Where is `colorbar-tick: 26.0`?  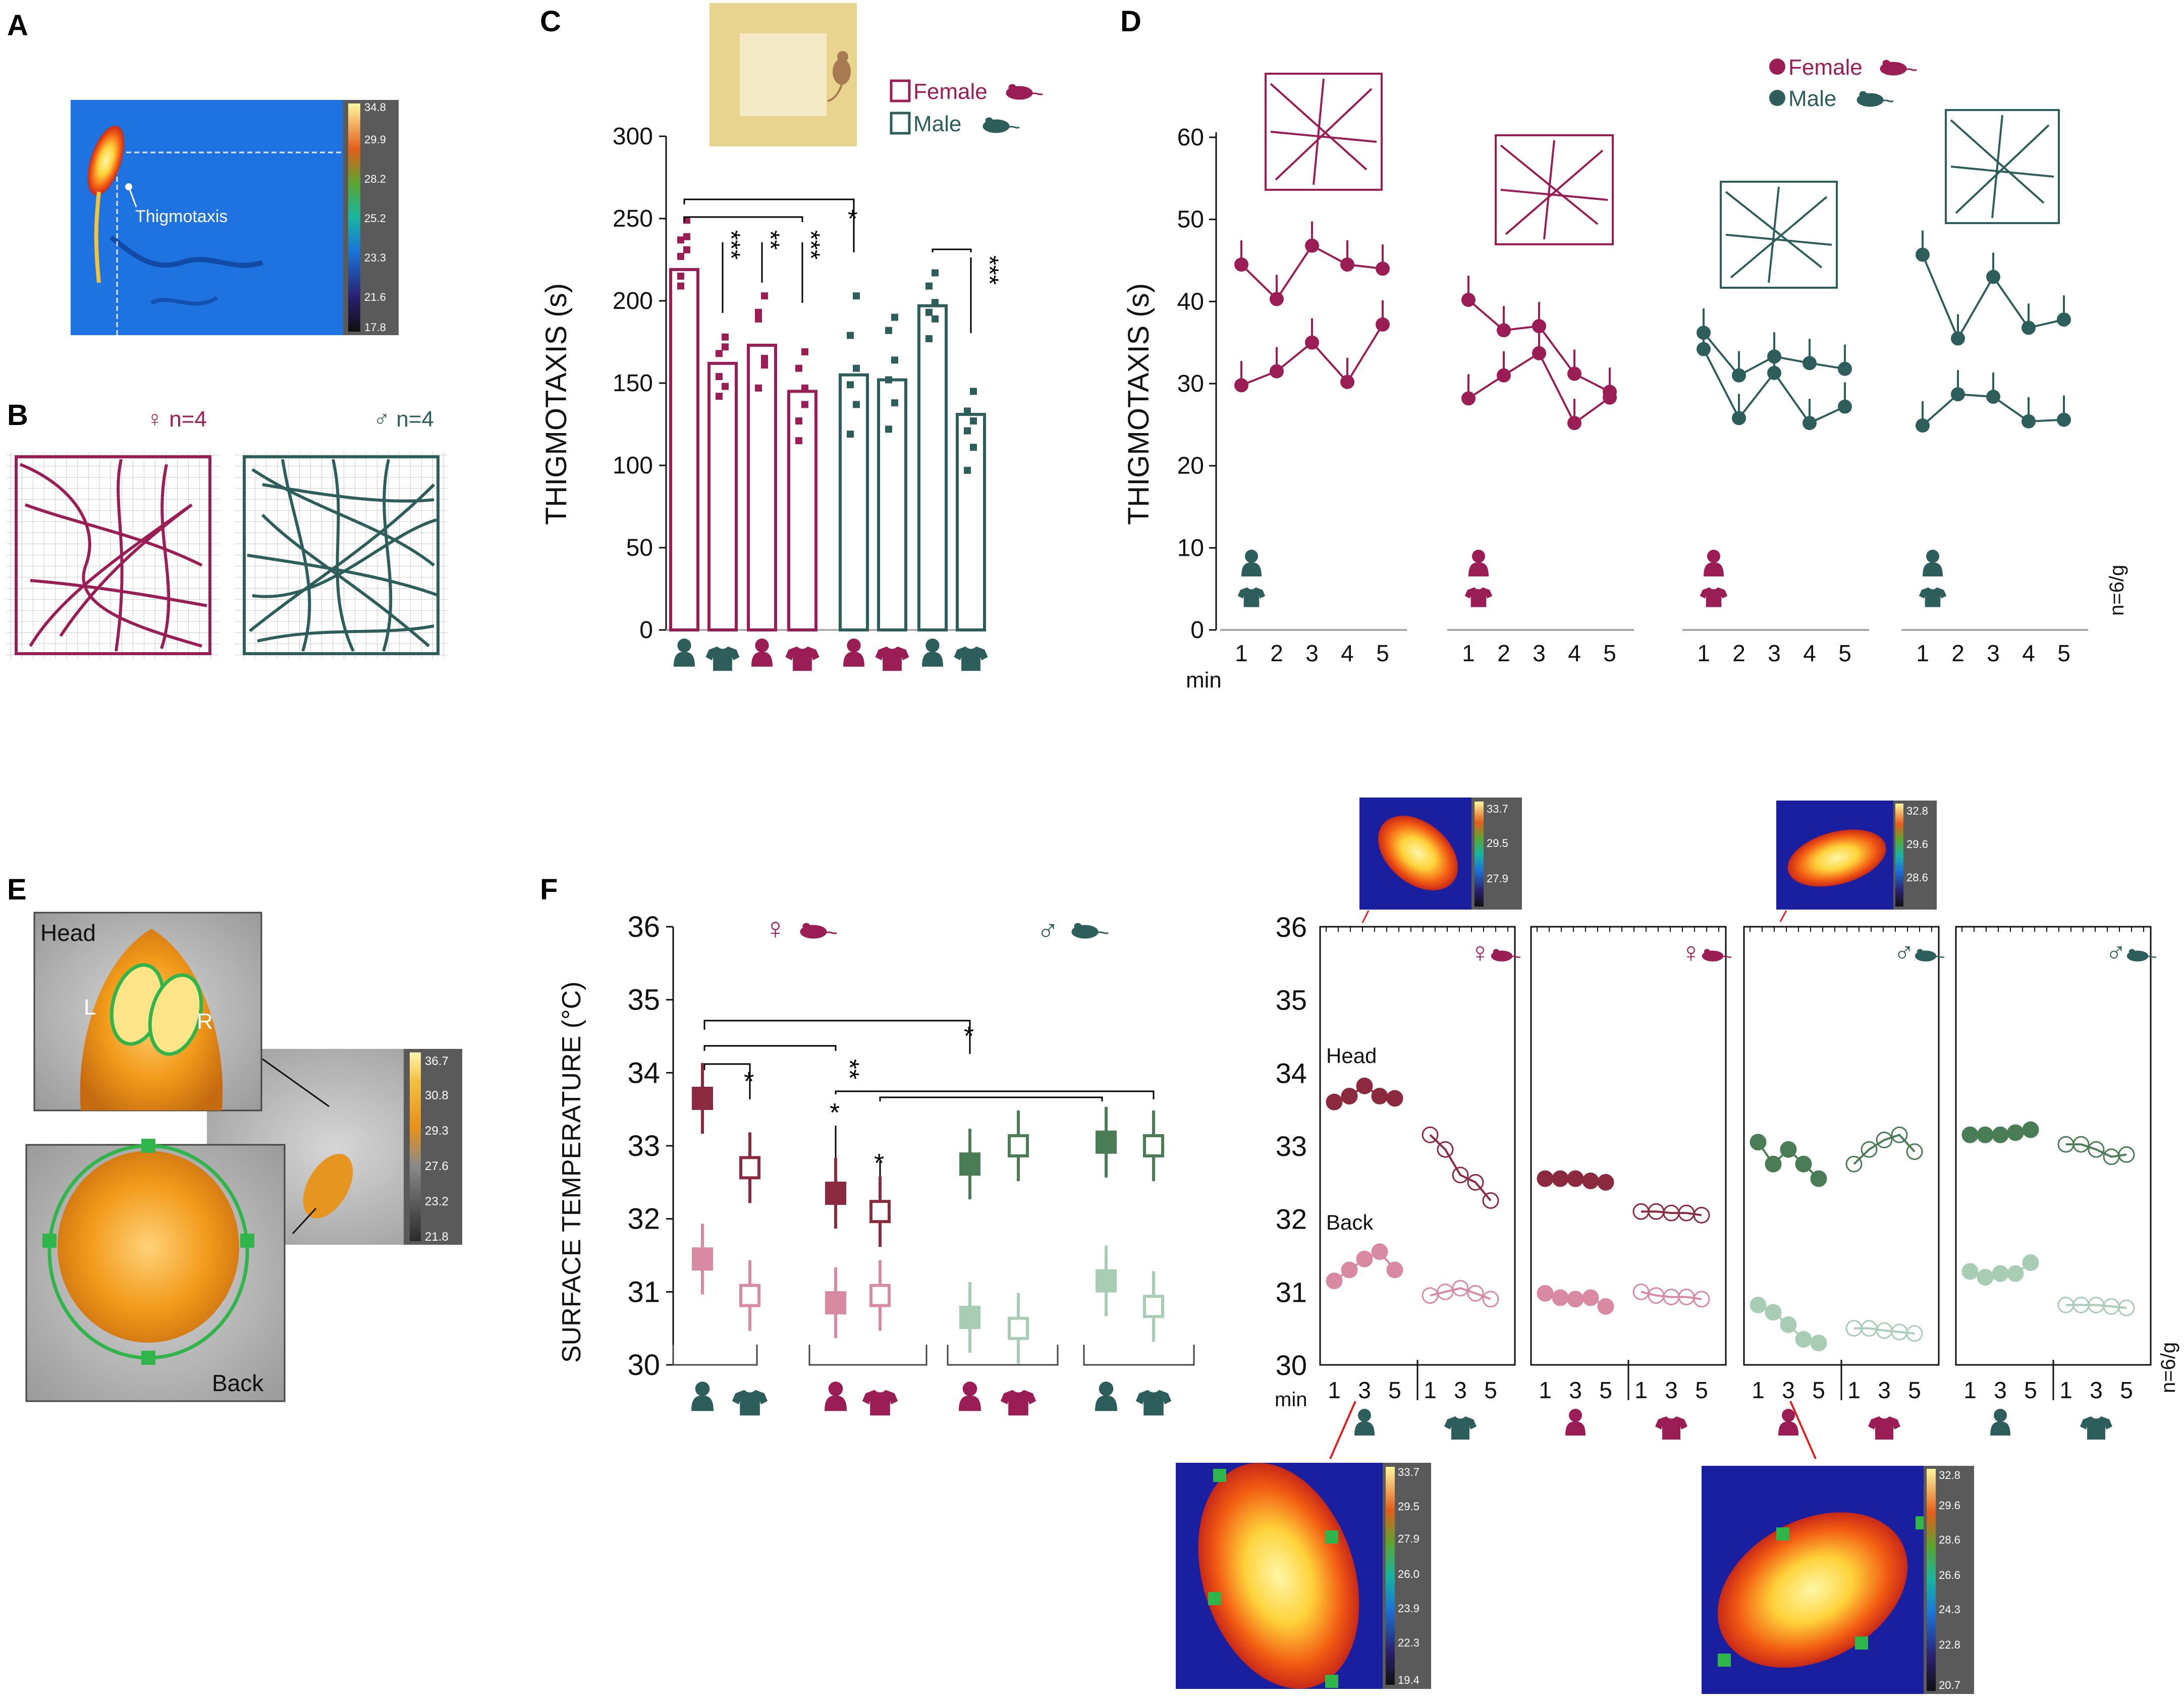 colorbar-tick: 26.0 is located at coordinates (1408, 1574).